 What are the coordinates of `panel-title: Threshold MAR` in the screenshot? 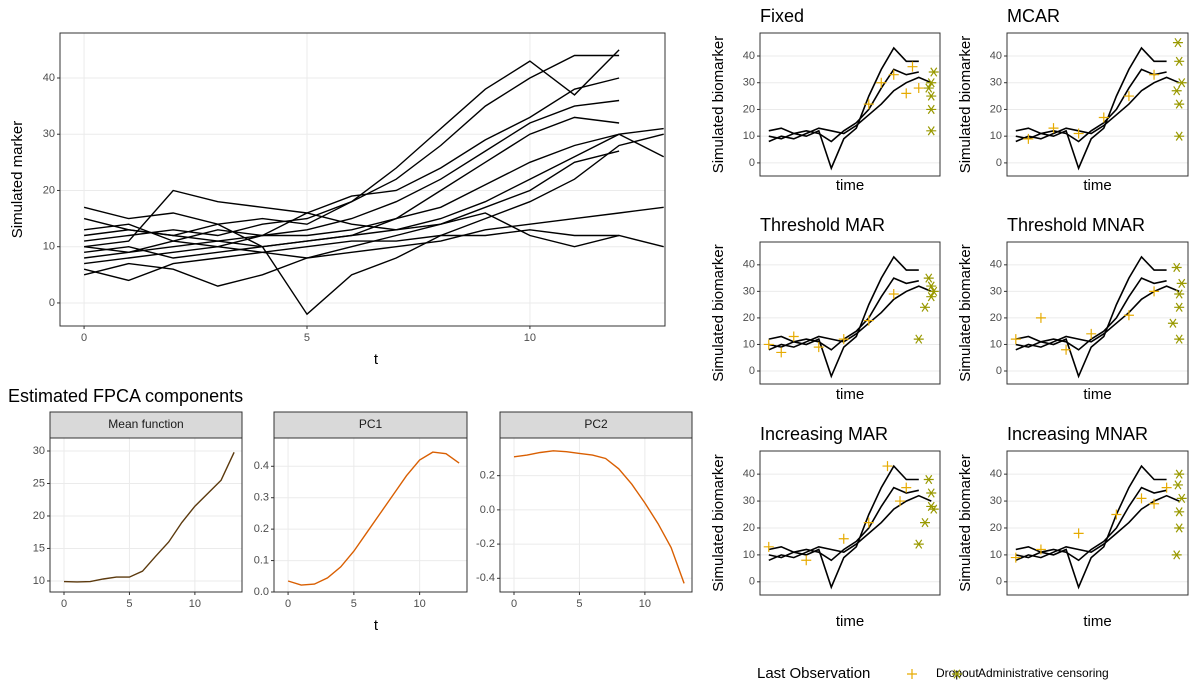 It's located at (822, 225).